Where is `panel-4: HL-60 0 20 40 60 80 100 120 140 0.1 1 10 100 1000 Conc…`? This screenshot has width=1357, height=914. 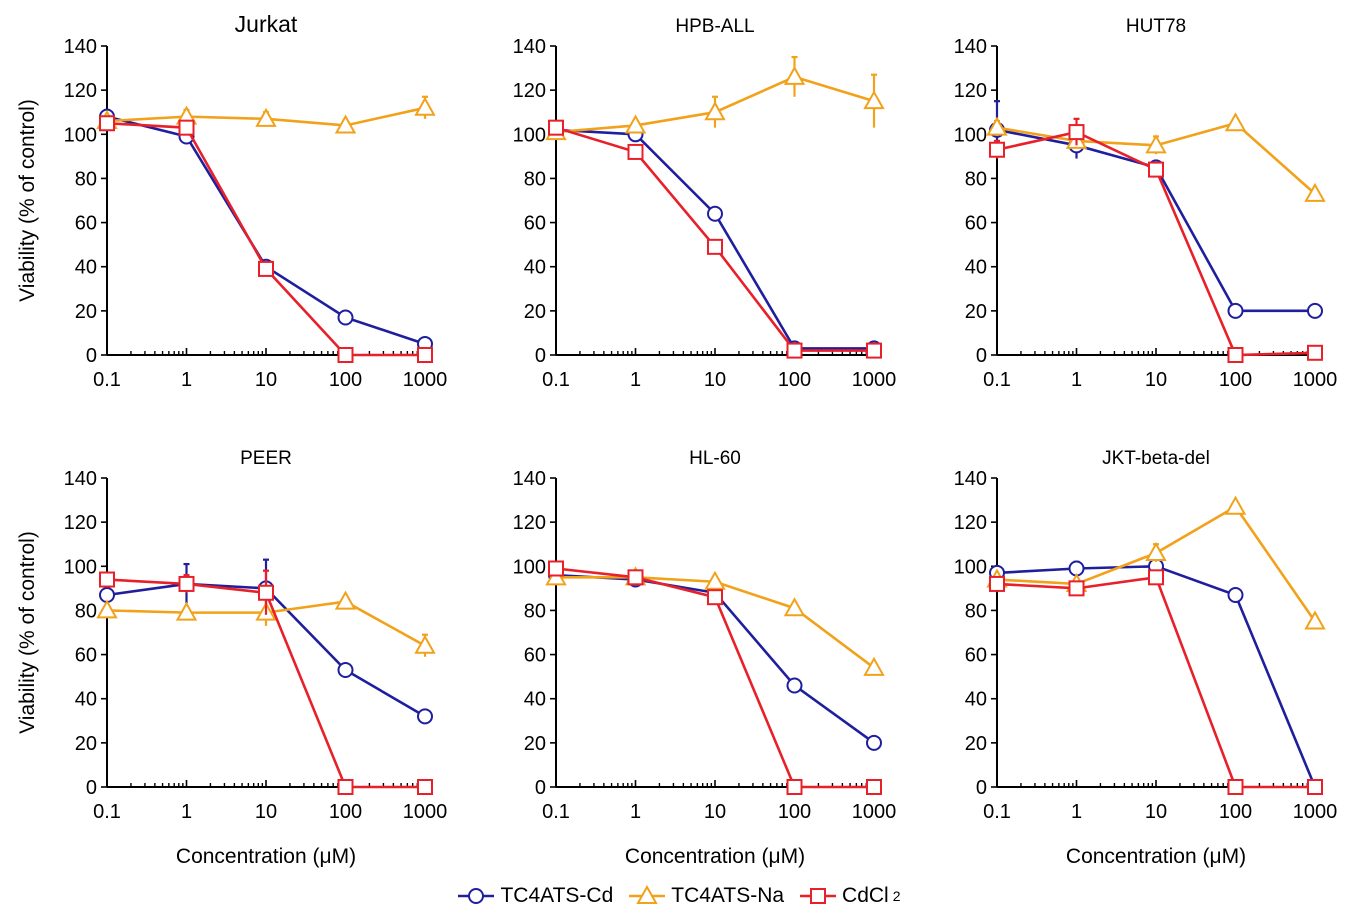
panel-4: HL-60 0 20 40 60 80 100 120 140 0.1 1 10 100 1000 Conc… is located at coordinates (705, 658).